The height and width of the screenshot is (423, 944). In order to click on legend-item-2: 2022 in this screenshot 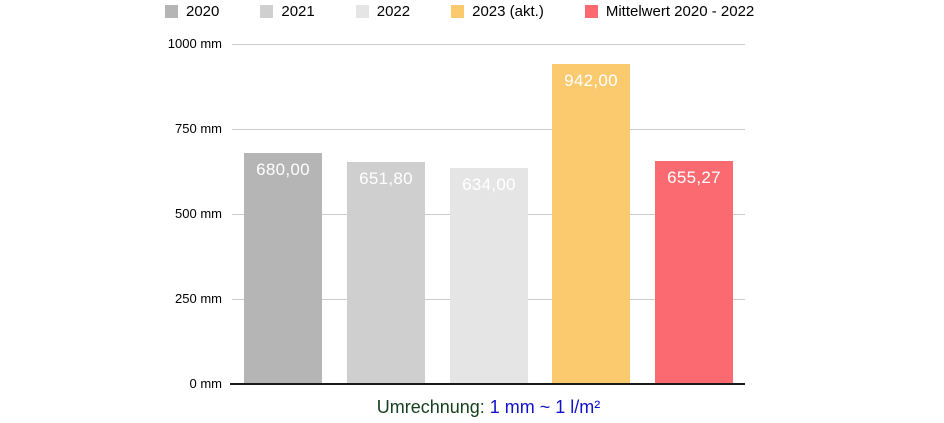, I will do `click(383, 11)`.